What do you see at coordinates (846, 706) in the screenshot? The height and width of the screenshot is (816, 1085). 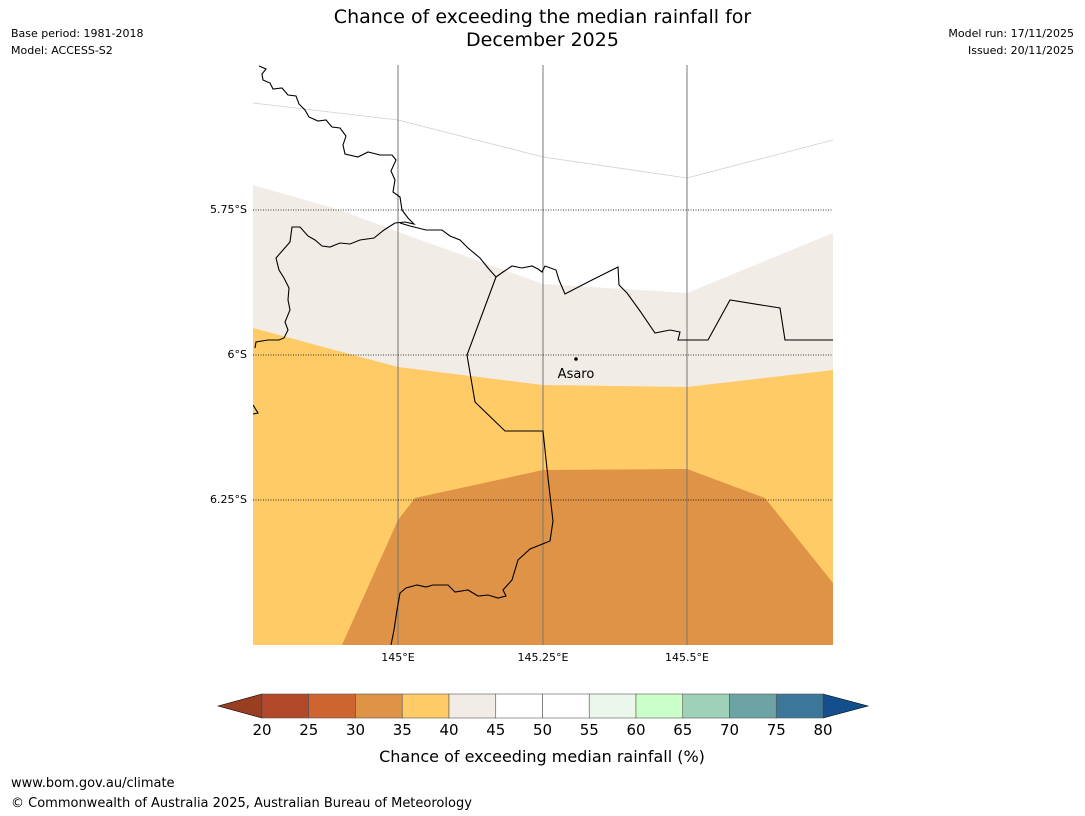 I see `colorbar-over-arrow` at bounding box center [846, 706].